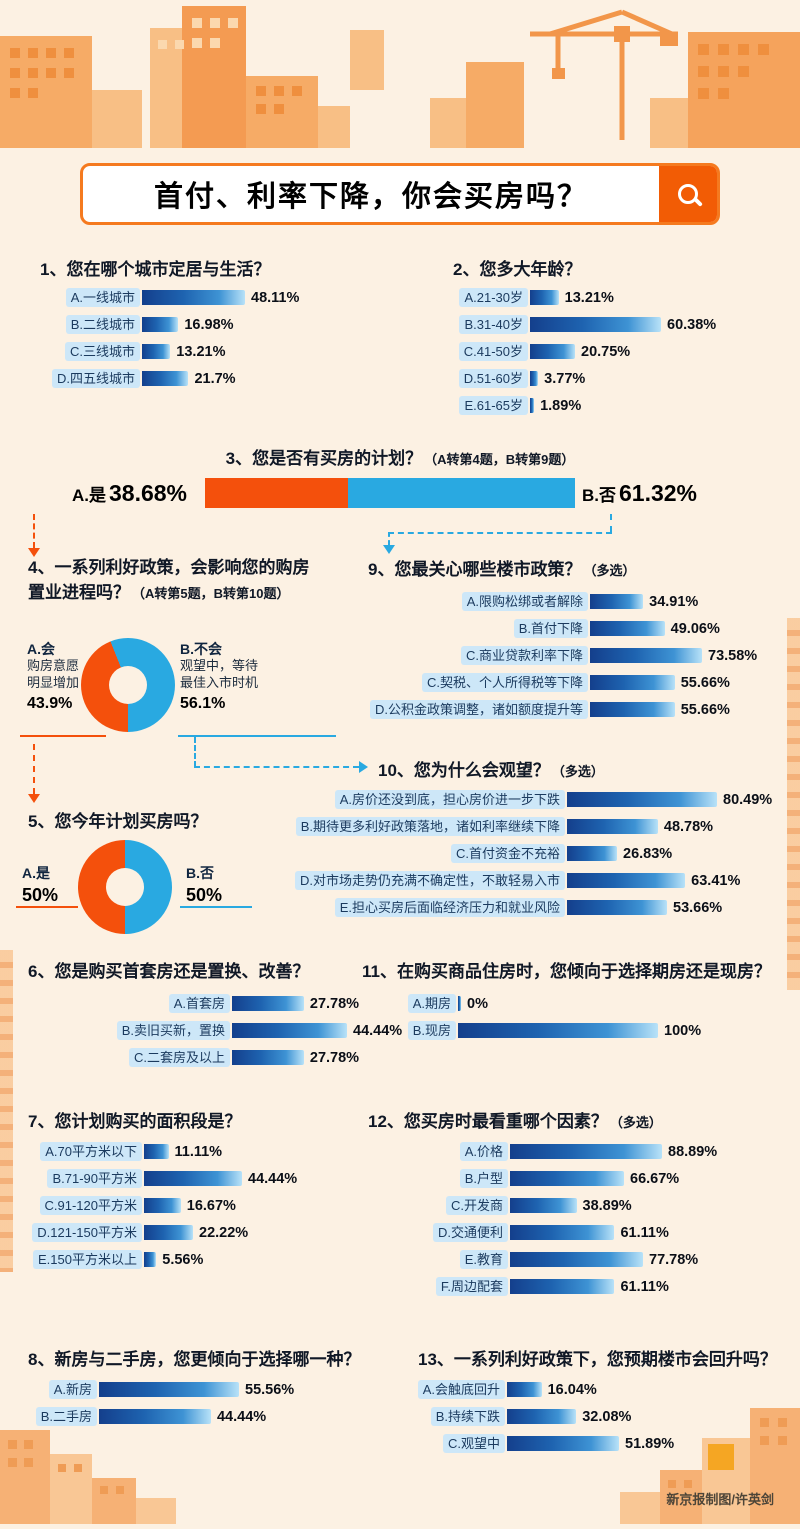  What do you see at coordinates (63, 1389) in the screenshot?
I see `category-label: A.新房` at bounding box center [63, 1389].